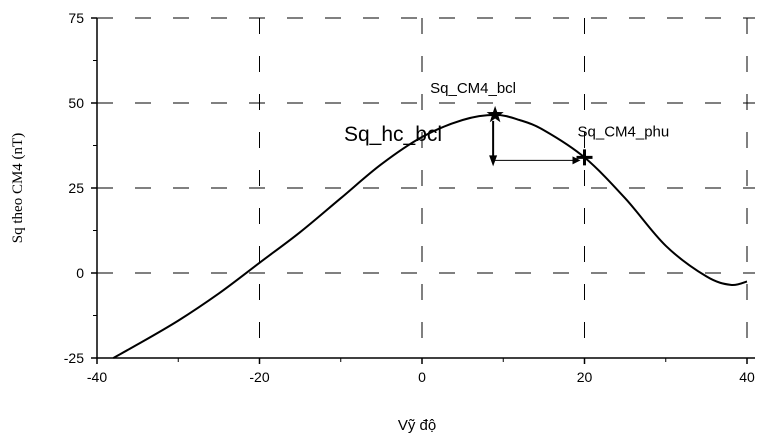 The width and height of the screenshot is (758, 441). I want to click on y-axis-title: Sq theo CM4 (nT), so click(18, 188).